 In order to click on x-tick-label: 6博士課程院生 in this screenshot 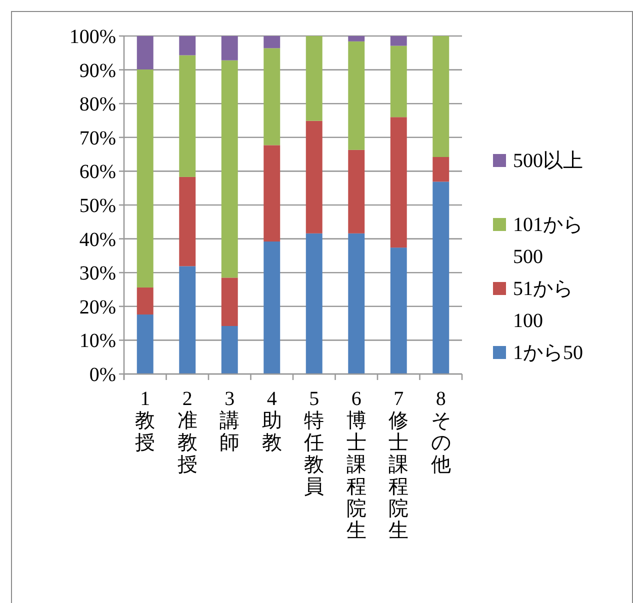, I will do `click(356, 465)`.